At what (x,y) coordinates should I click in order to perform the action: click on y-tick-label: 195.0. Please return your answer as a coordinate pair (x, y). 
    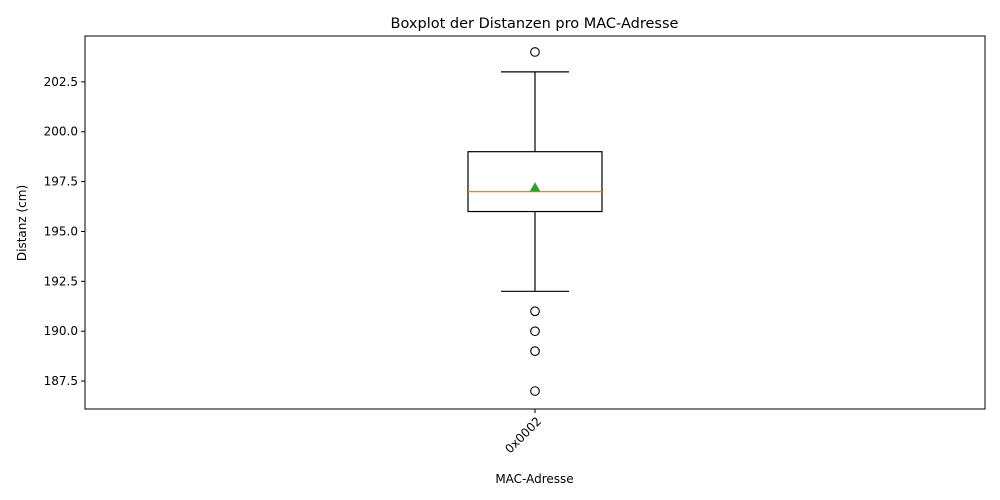
    Looking at the image, I should click on (61, 231).